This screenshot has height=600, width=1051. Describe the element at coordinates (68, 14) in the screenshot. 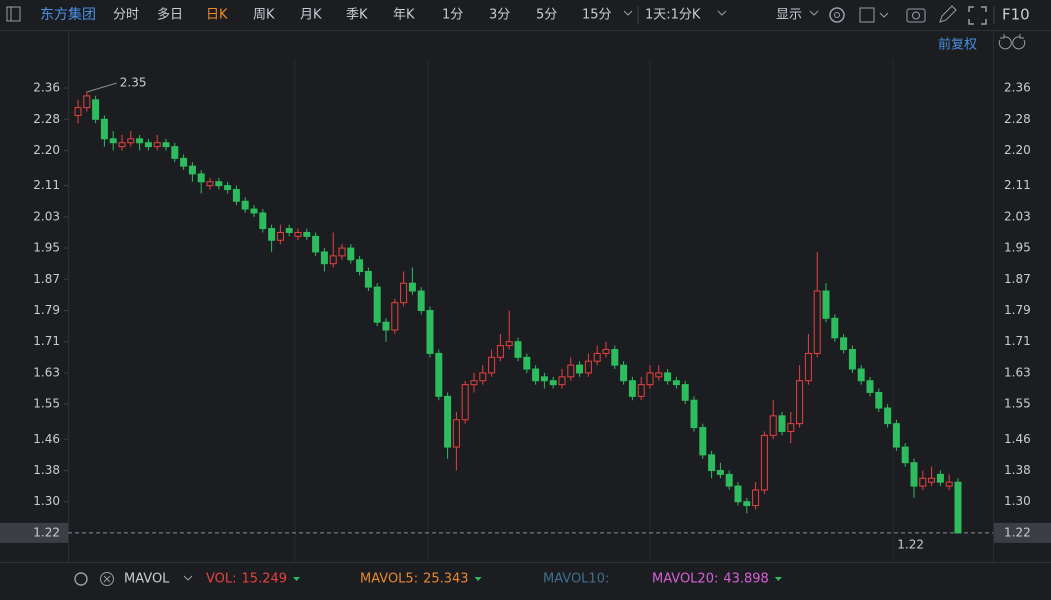

I see `stock-name: 东方集团` at that location.